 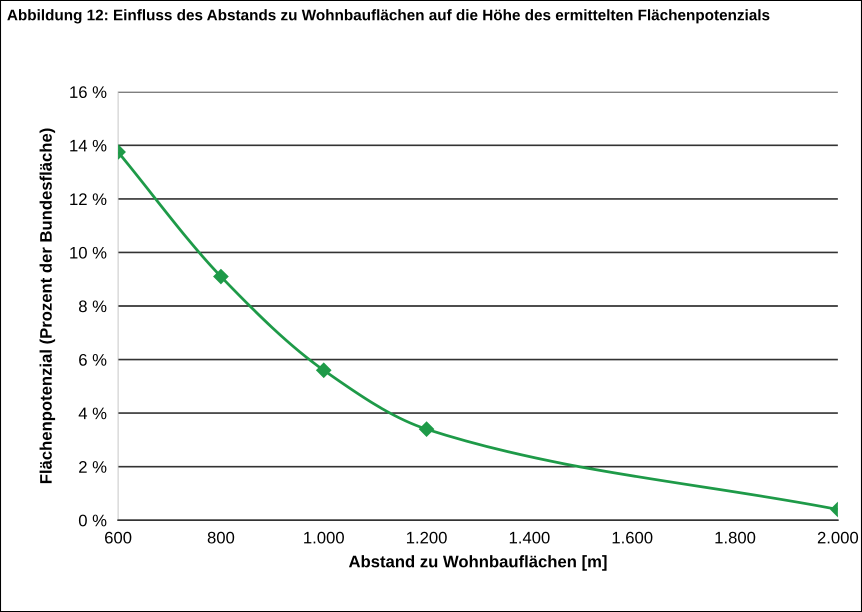 What do you see at coordinates (118, 538) in the screenshot?
I see `x-tick-label: 600` at bounding box center [118, 538].